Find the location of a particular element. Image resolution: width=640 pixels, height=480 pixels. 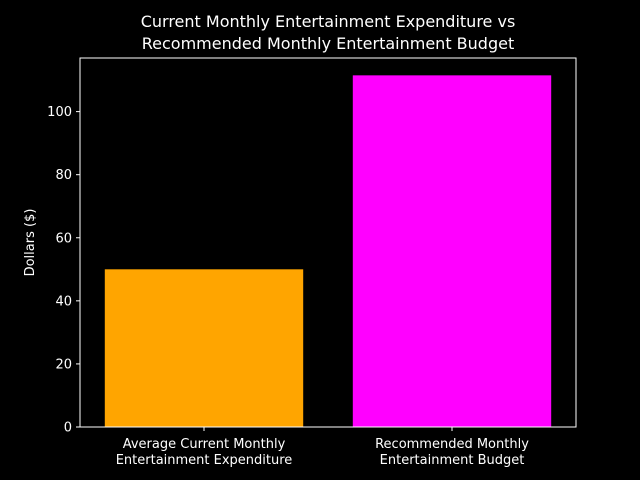

x-tick-label: Average Current Monthly is located at coordinates (204, 444).